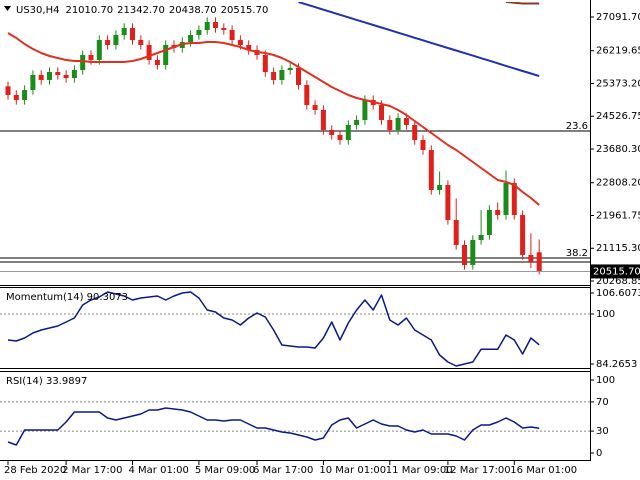 Image resolution: width=640 pixels, height=480 pixels. I want to click on y-tick-label: 25373.20, so click(618, 83).